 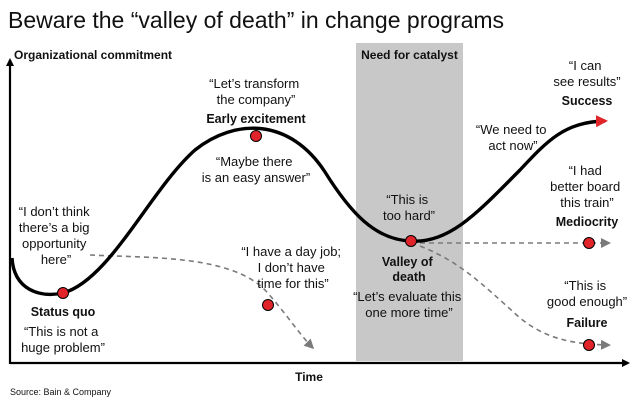 What do you see at coordinates (409, 55) in the screenshot?
I see `band-label: Need for catalyst` at bounding box center [409, 55].